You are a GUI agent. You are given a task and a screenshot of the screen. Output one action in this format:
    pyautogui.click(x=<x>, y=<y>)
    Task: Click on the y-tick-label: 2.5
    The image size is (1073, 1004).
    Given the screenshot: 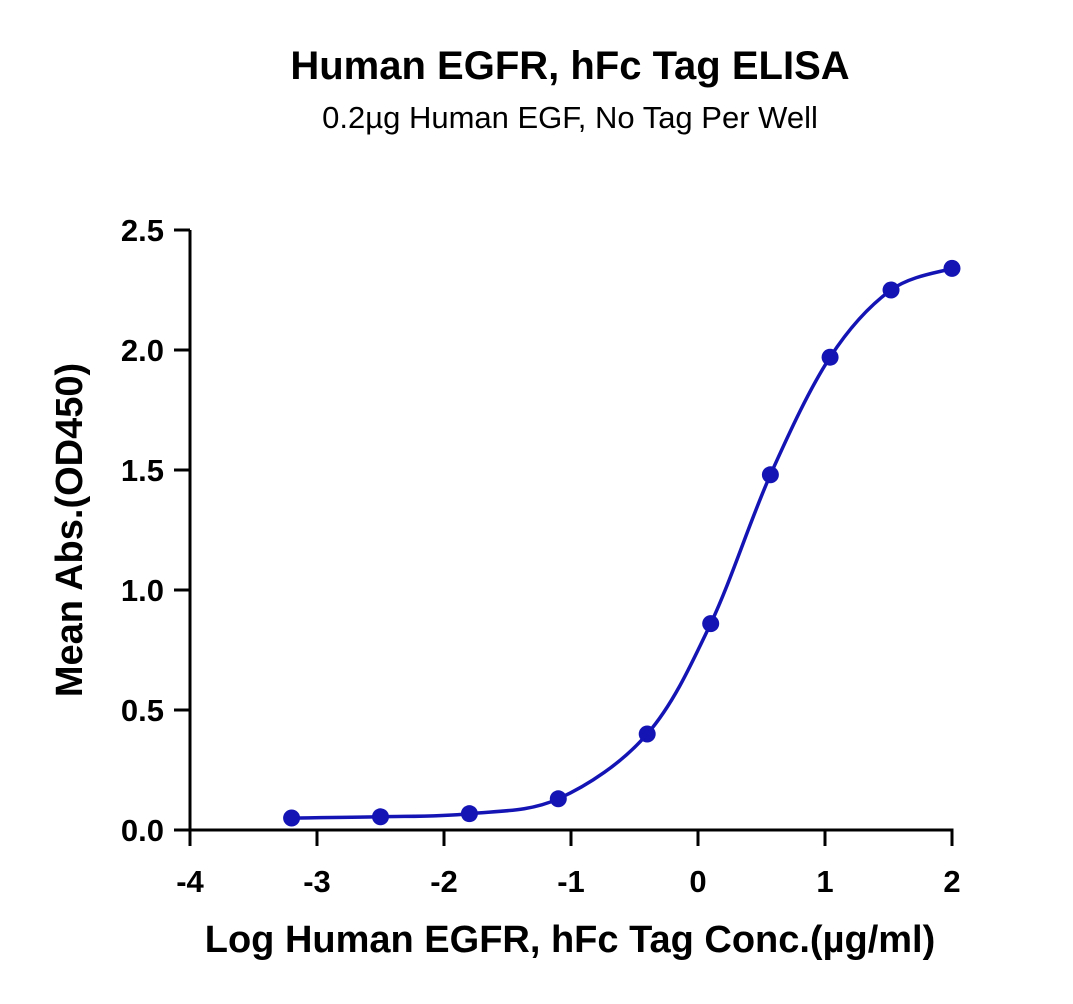 What is the action you would take?
    pyautogui.click(x=142, y=230)
    